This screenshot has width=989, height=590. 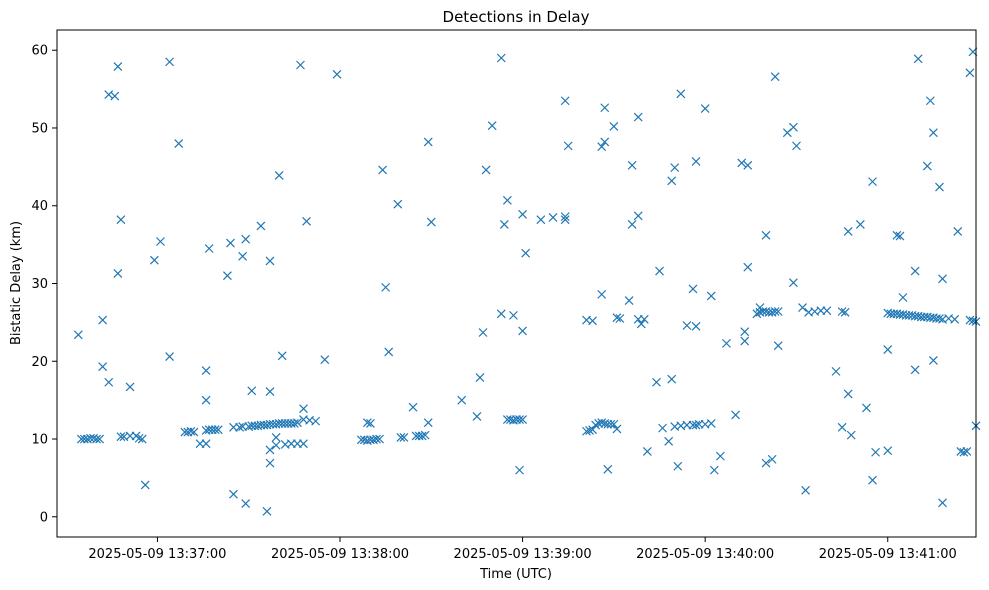 What do you see at coordinates (516, 17) in the screenshot?
I see `chart-title: Detections in Delay` at bounding box center [516, 17].